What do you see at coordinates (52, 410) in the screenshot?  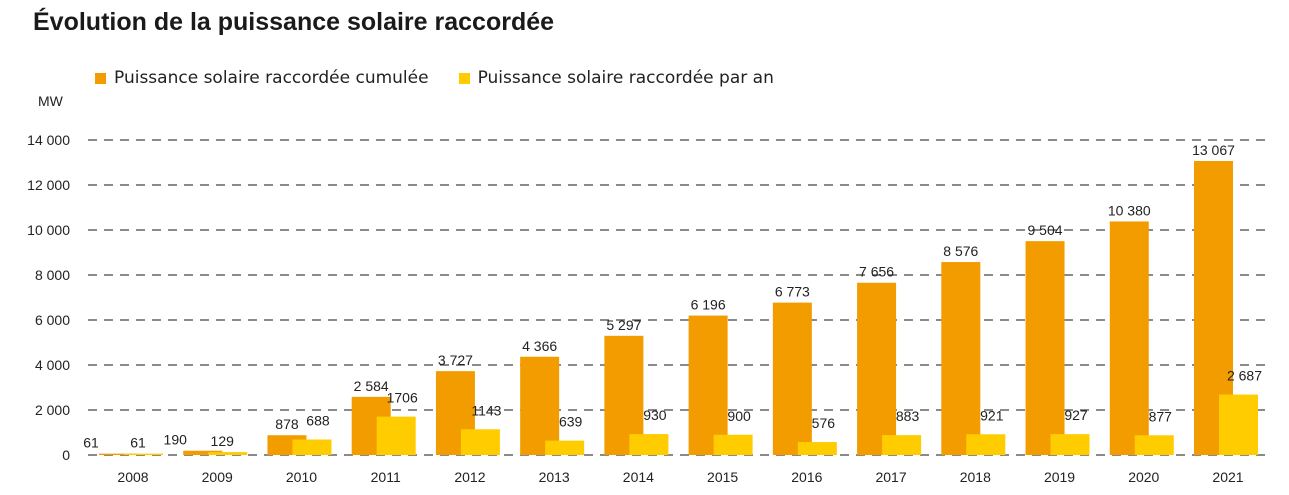 I see `y-tick-label: 2 000` at bounding box center [52, 410].